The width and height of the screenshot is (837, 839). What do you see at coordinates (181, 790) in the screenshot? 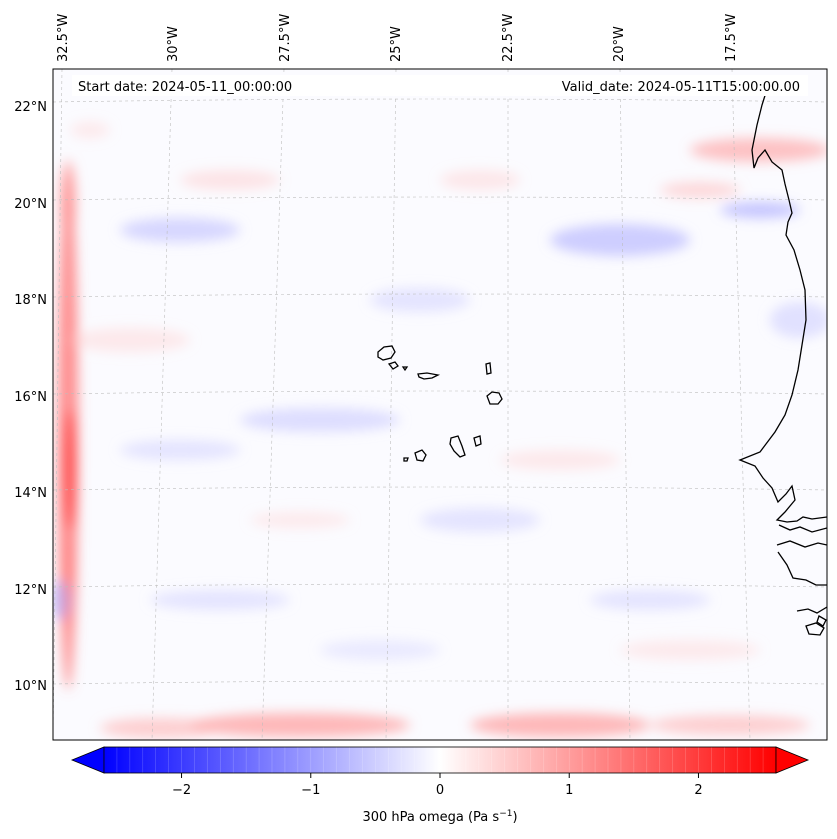
I see `colorbar-tick-label: −2` at bounding box center [181, 790].